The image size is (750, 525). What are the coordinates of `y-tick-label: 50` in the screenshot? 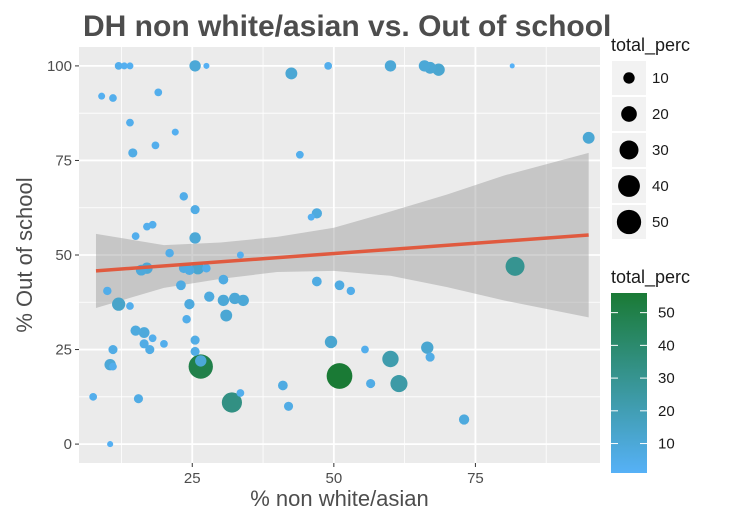 It's located at (63, 255).